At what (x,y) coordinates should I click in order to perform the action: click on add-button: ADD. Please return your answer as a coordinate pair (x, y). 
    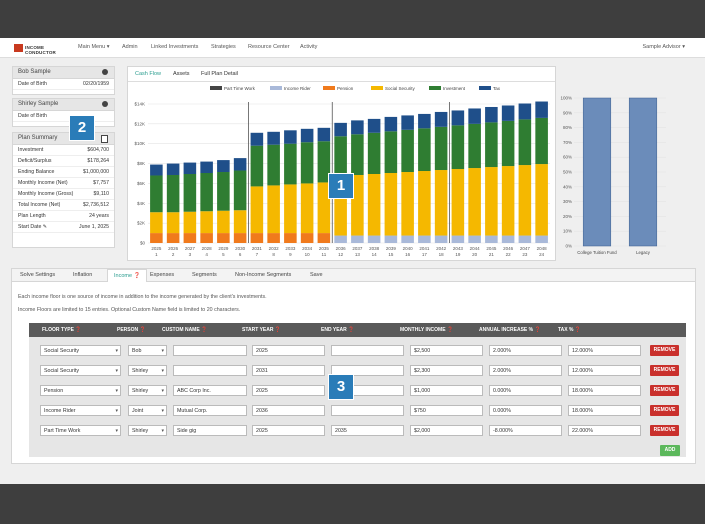
    Looking at the image, I should click on (670, 450).